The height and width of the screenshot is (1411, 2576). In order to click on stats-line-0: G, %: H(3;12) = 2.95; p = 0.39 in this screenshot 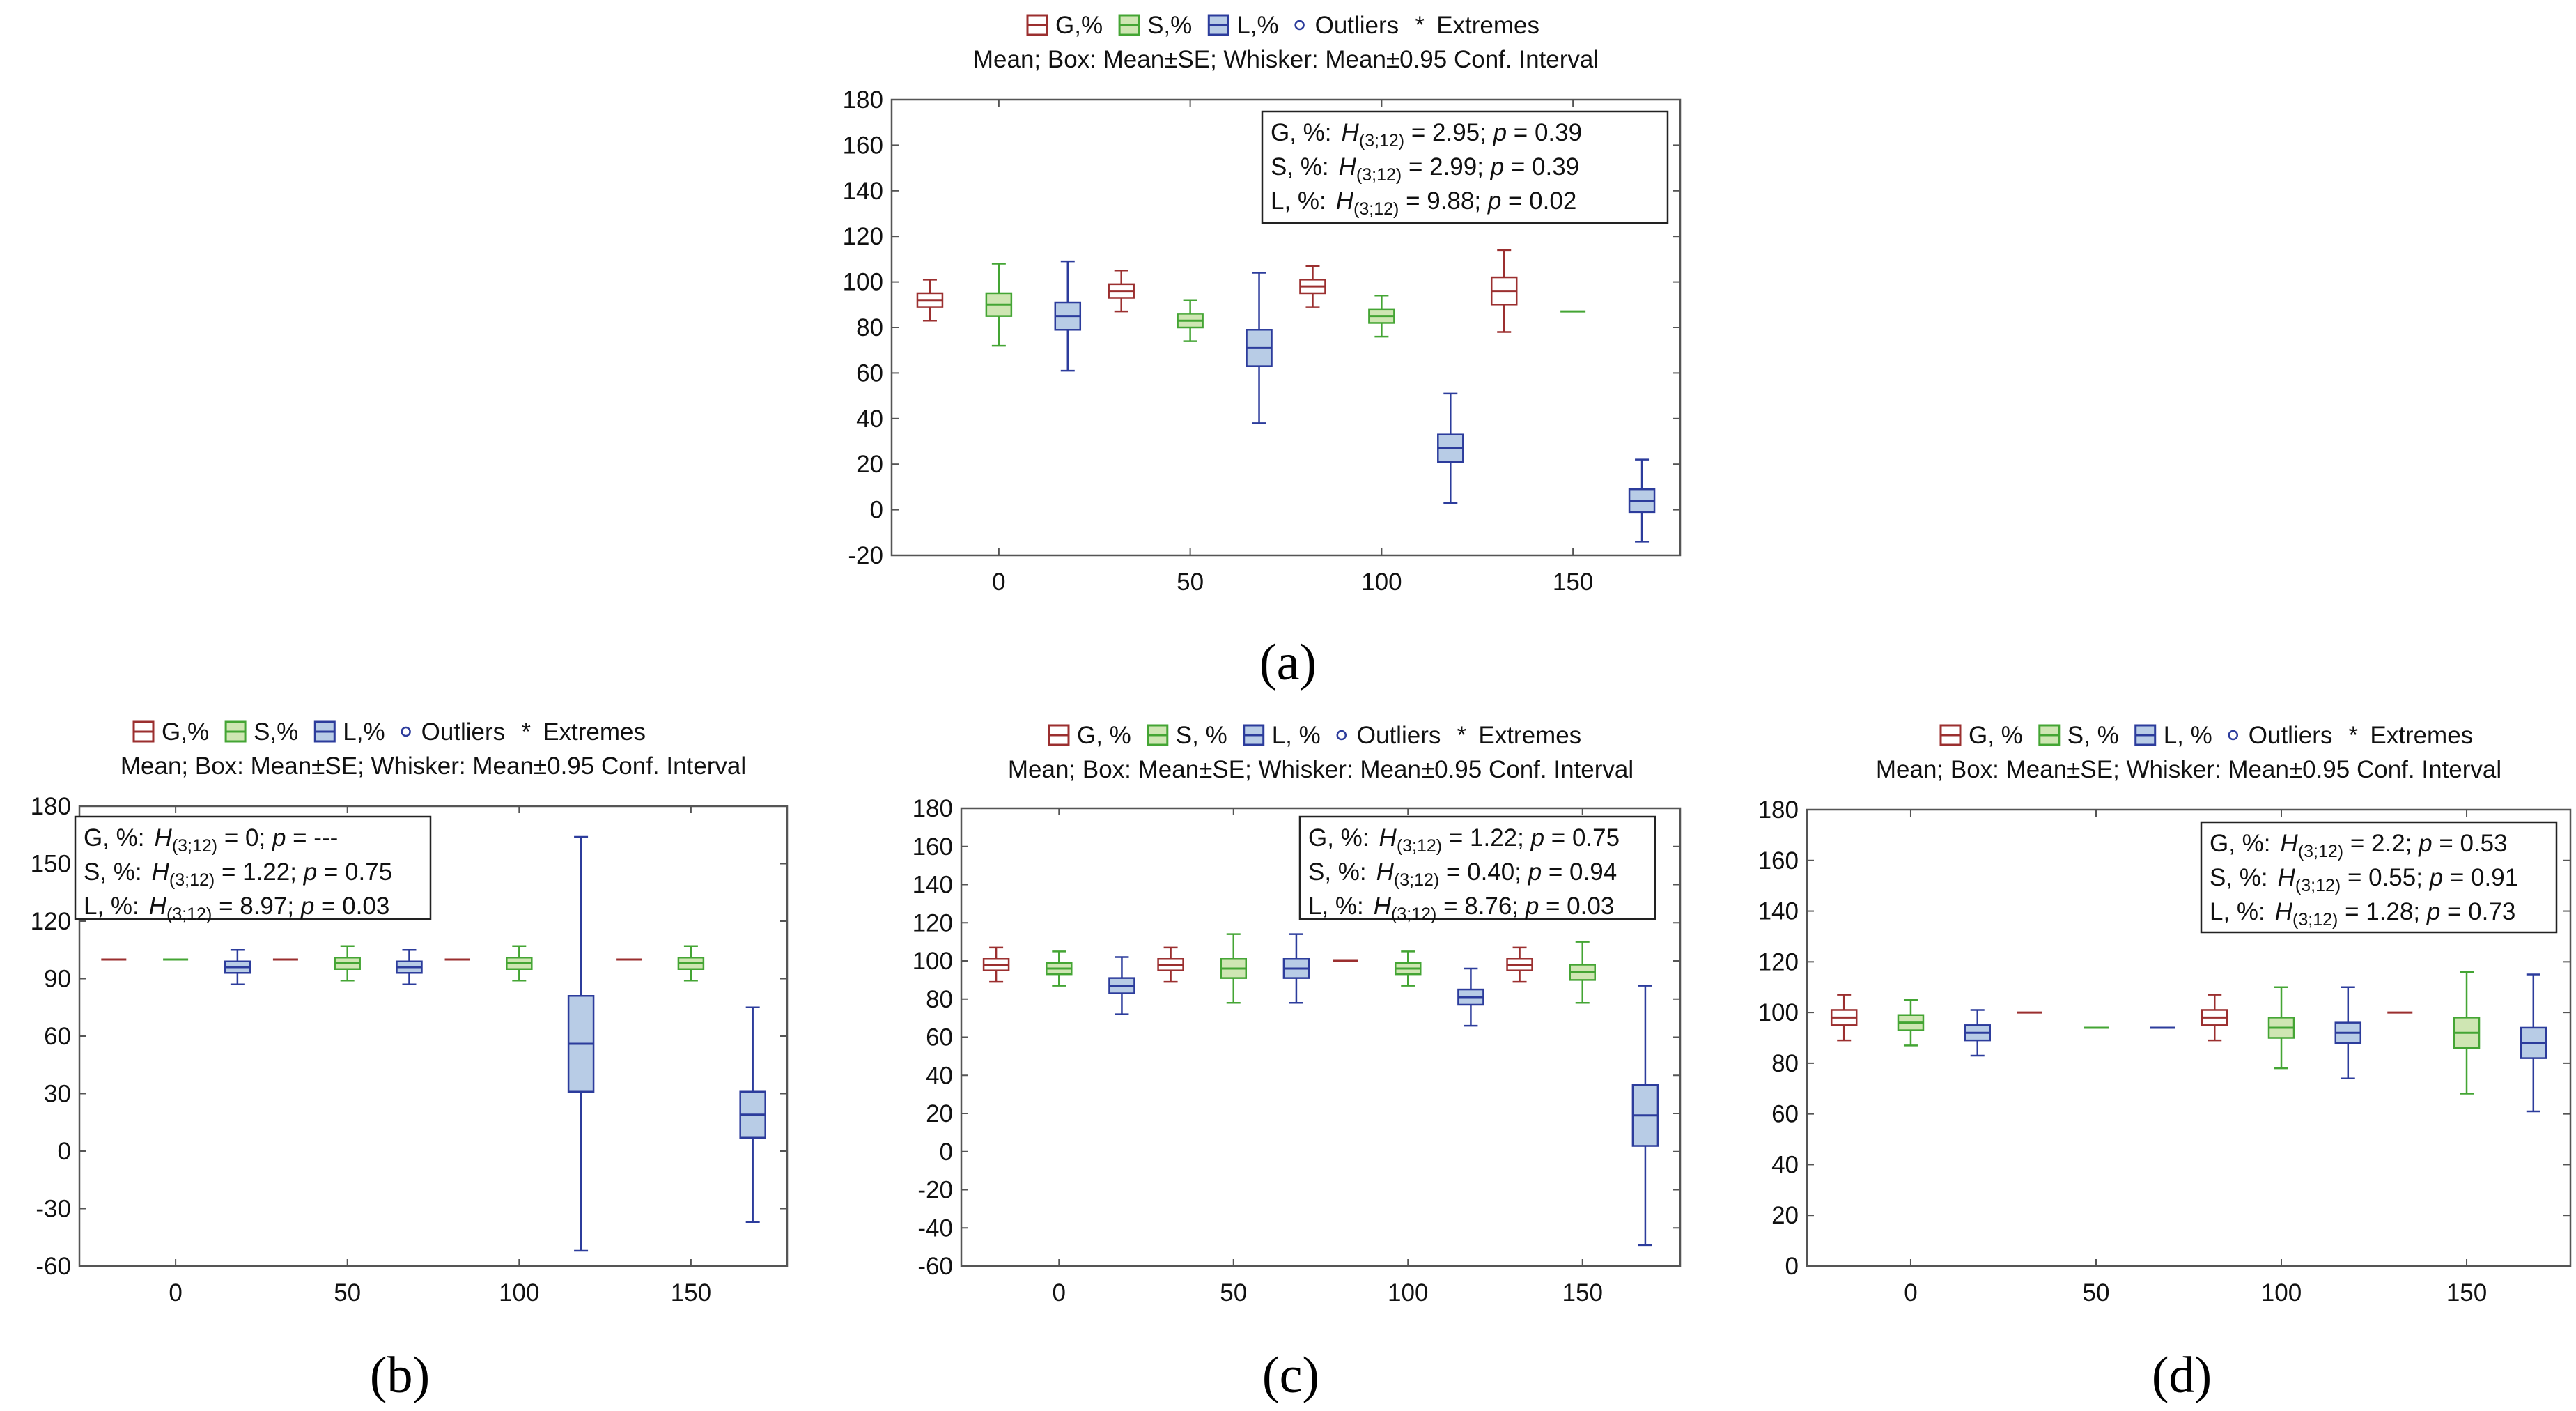, I will do `click(1426, 135)`.